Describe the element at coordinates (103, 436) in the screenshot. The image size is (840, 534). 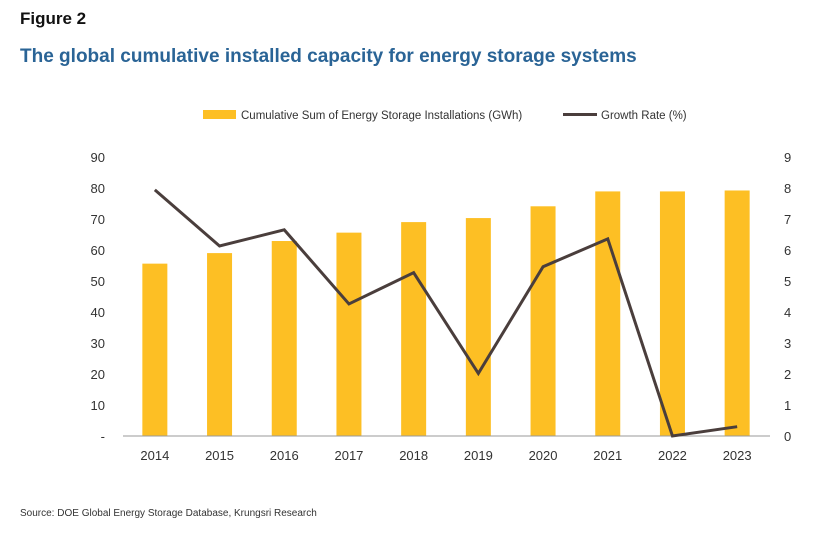
I see `y-left-tick-label: -` at that location.